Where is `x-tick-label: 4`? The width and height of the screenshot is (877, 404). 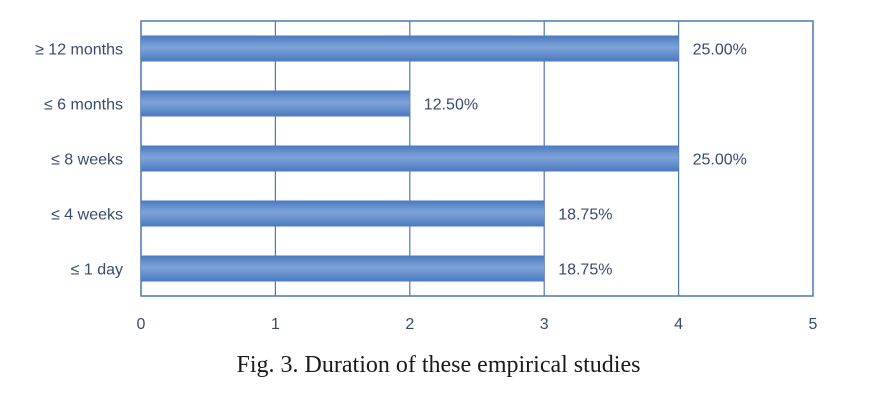
x-tick-label: 4 is located at coordinates (678, 324).